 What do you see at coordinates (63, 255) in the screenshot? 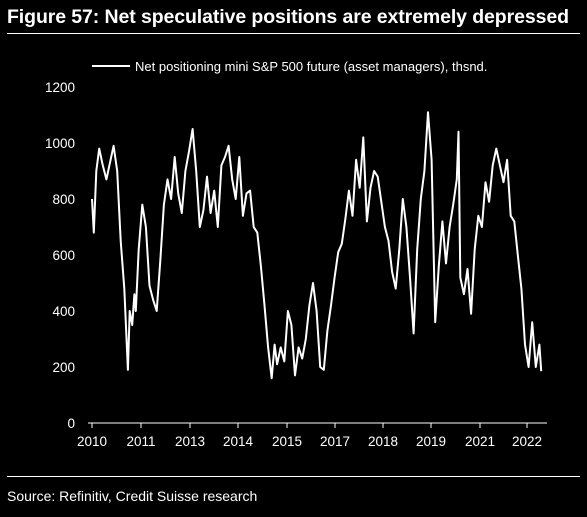
I see `y-tick-label: 600` at bounding box center [63, 255].